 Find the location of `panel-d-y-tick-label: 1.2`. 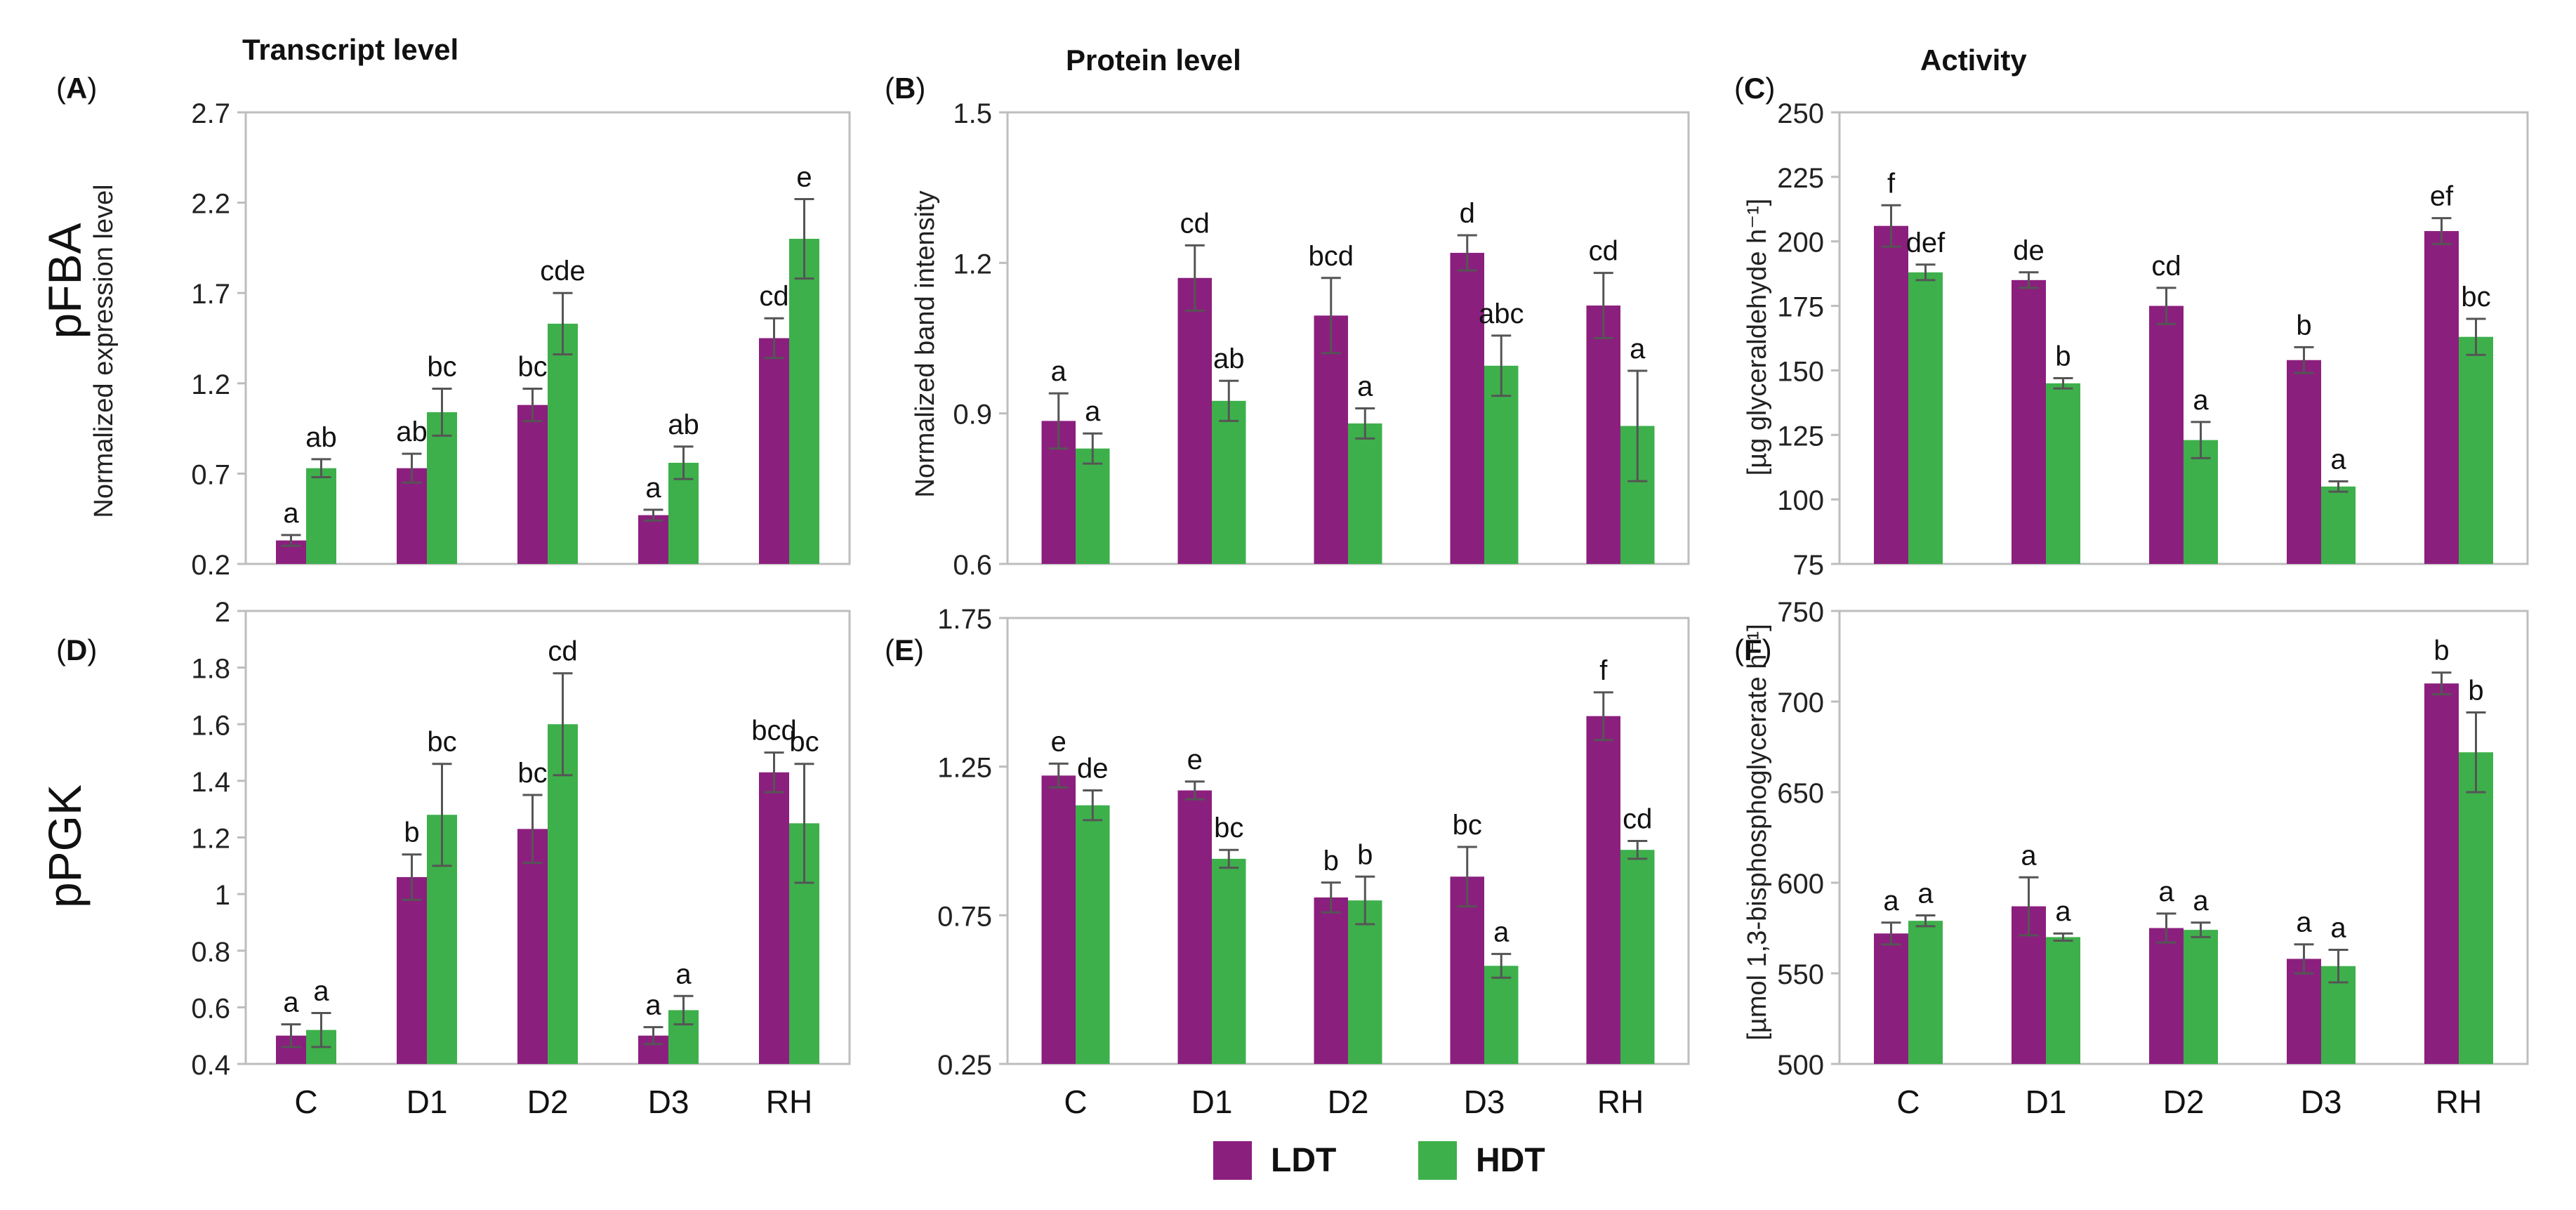

panel-d-y-tick-label: 1.2 is located at coordinates (210, 840).